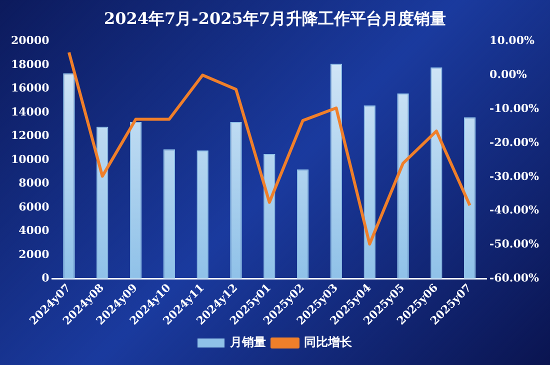 This screenshot has width=550, height=365. What do you see at coordinates (34, 254) in the screenshot?
I see `y-tick-label: 2000` at bounding box center [34, 254].